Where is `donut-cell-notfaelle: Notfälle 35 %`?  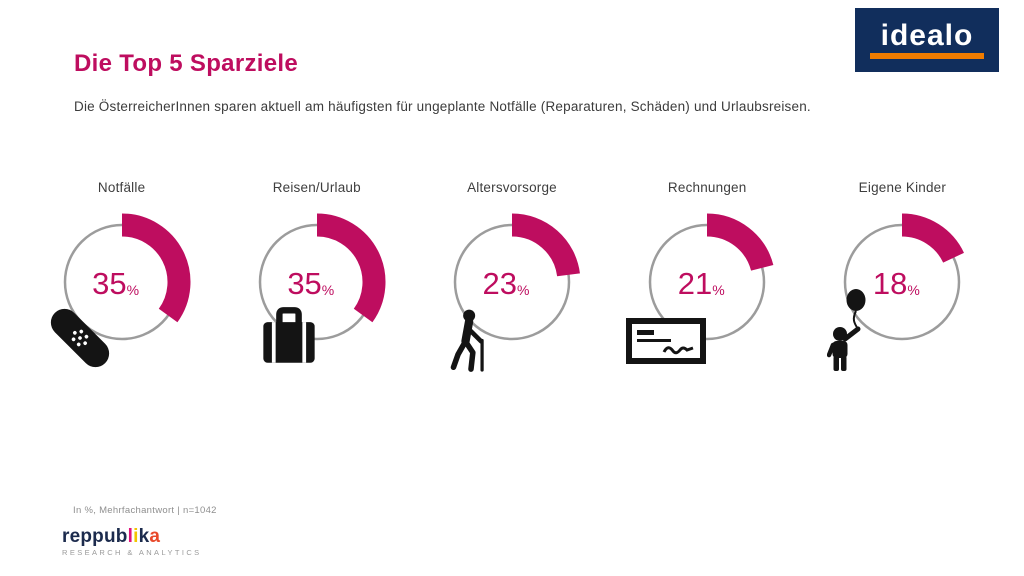 donut-cell-notfaelle: Notfälle 35 % is located at coordinates (121, 274).